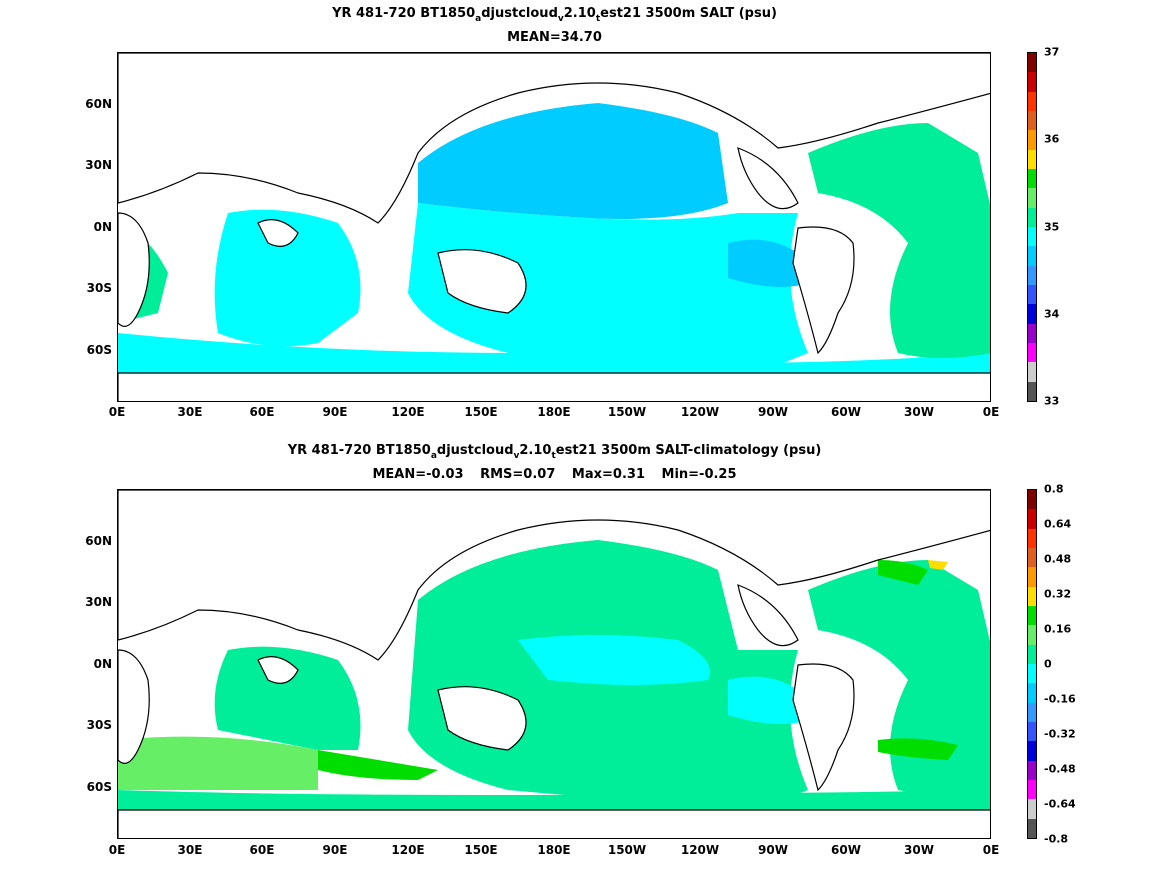 The width and height of the screenshot is (1167, 875). What do you see at coordinates (554, 412) in the screenshot?
I see `map1-xtick: 180E` at bounding box center [554, 412].